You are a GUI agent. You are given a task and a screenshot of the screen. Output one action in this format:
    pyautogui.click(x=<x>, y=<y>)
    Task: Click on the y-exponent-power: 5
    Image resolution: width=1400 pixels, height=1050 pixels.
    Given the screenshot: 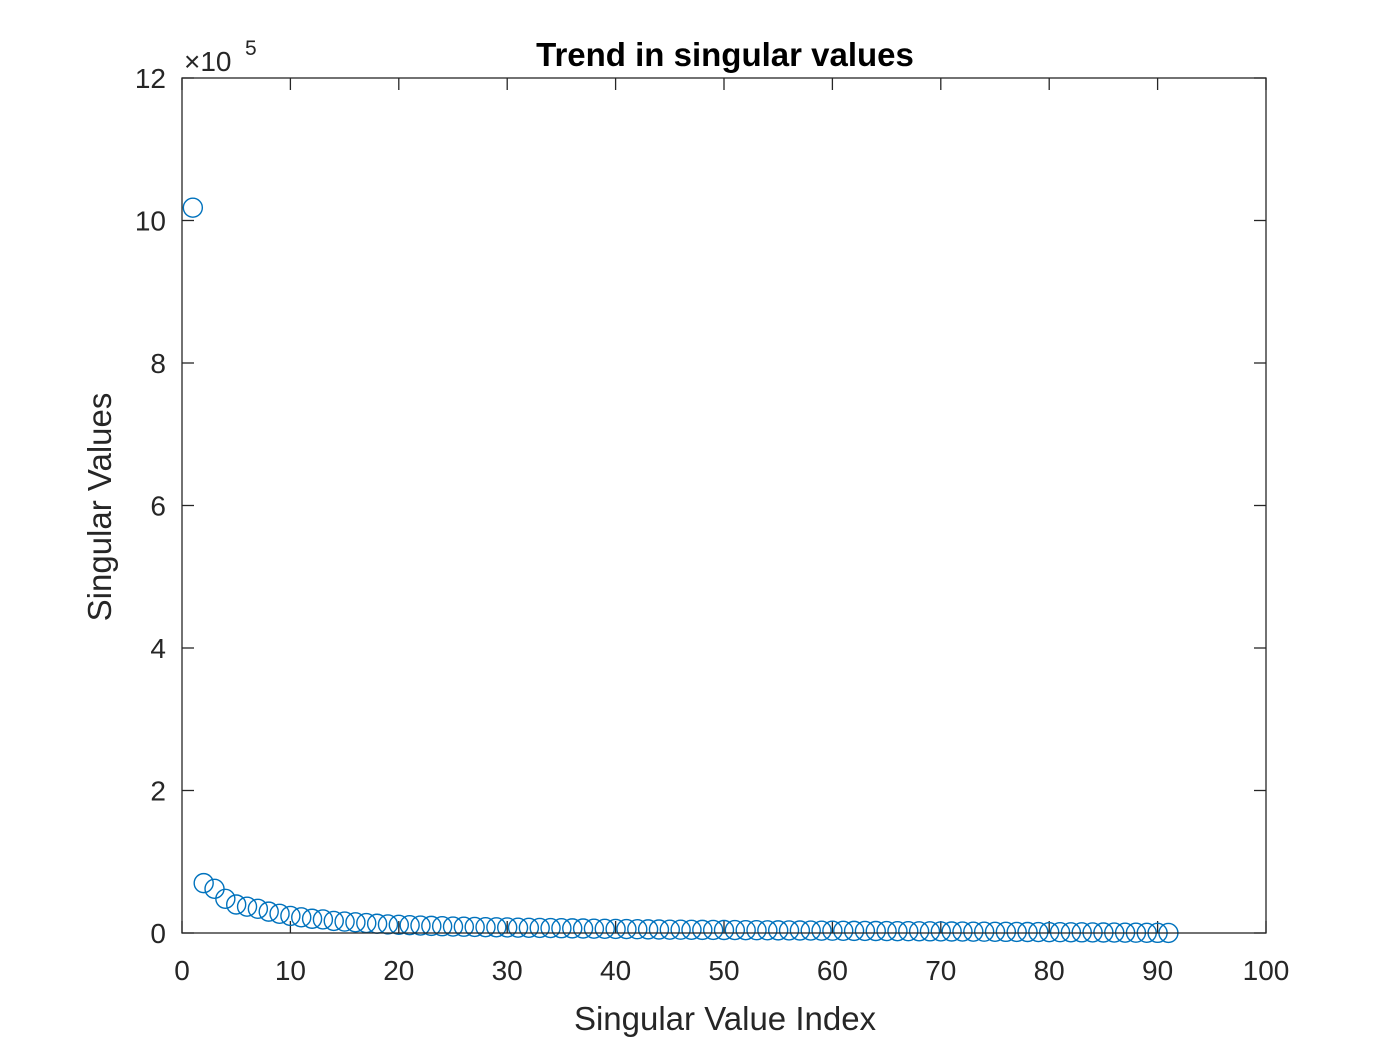 What is the action you would take?
    pyautogui.click(x=251, y=48)
    